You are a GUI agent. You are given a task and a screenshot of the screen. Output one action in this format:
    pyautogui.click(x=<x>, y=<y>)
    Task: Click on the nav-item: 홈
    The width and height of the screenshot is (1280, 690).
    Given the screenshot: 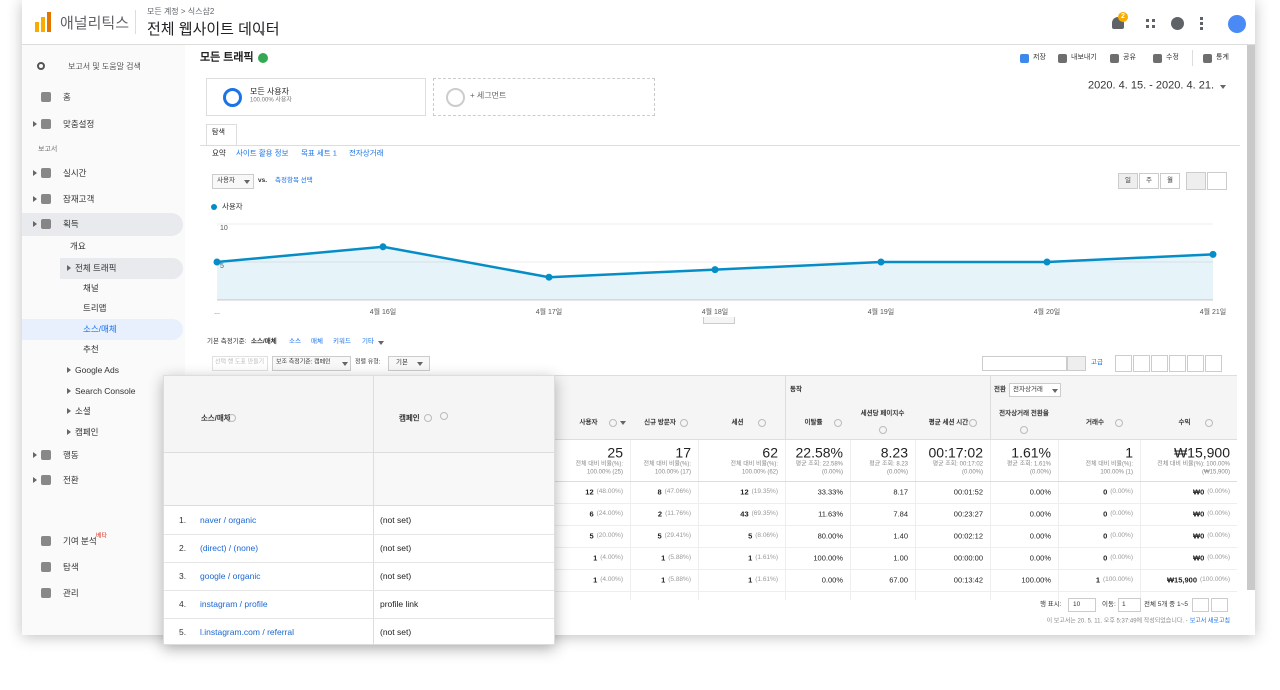 What is the action you would take?
    pyautogui.click(x=67, y=96)
    